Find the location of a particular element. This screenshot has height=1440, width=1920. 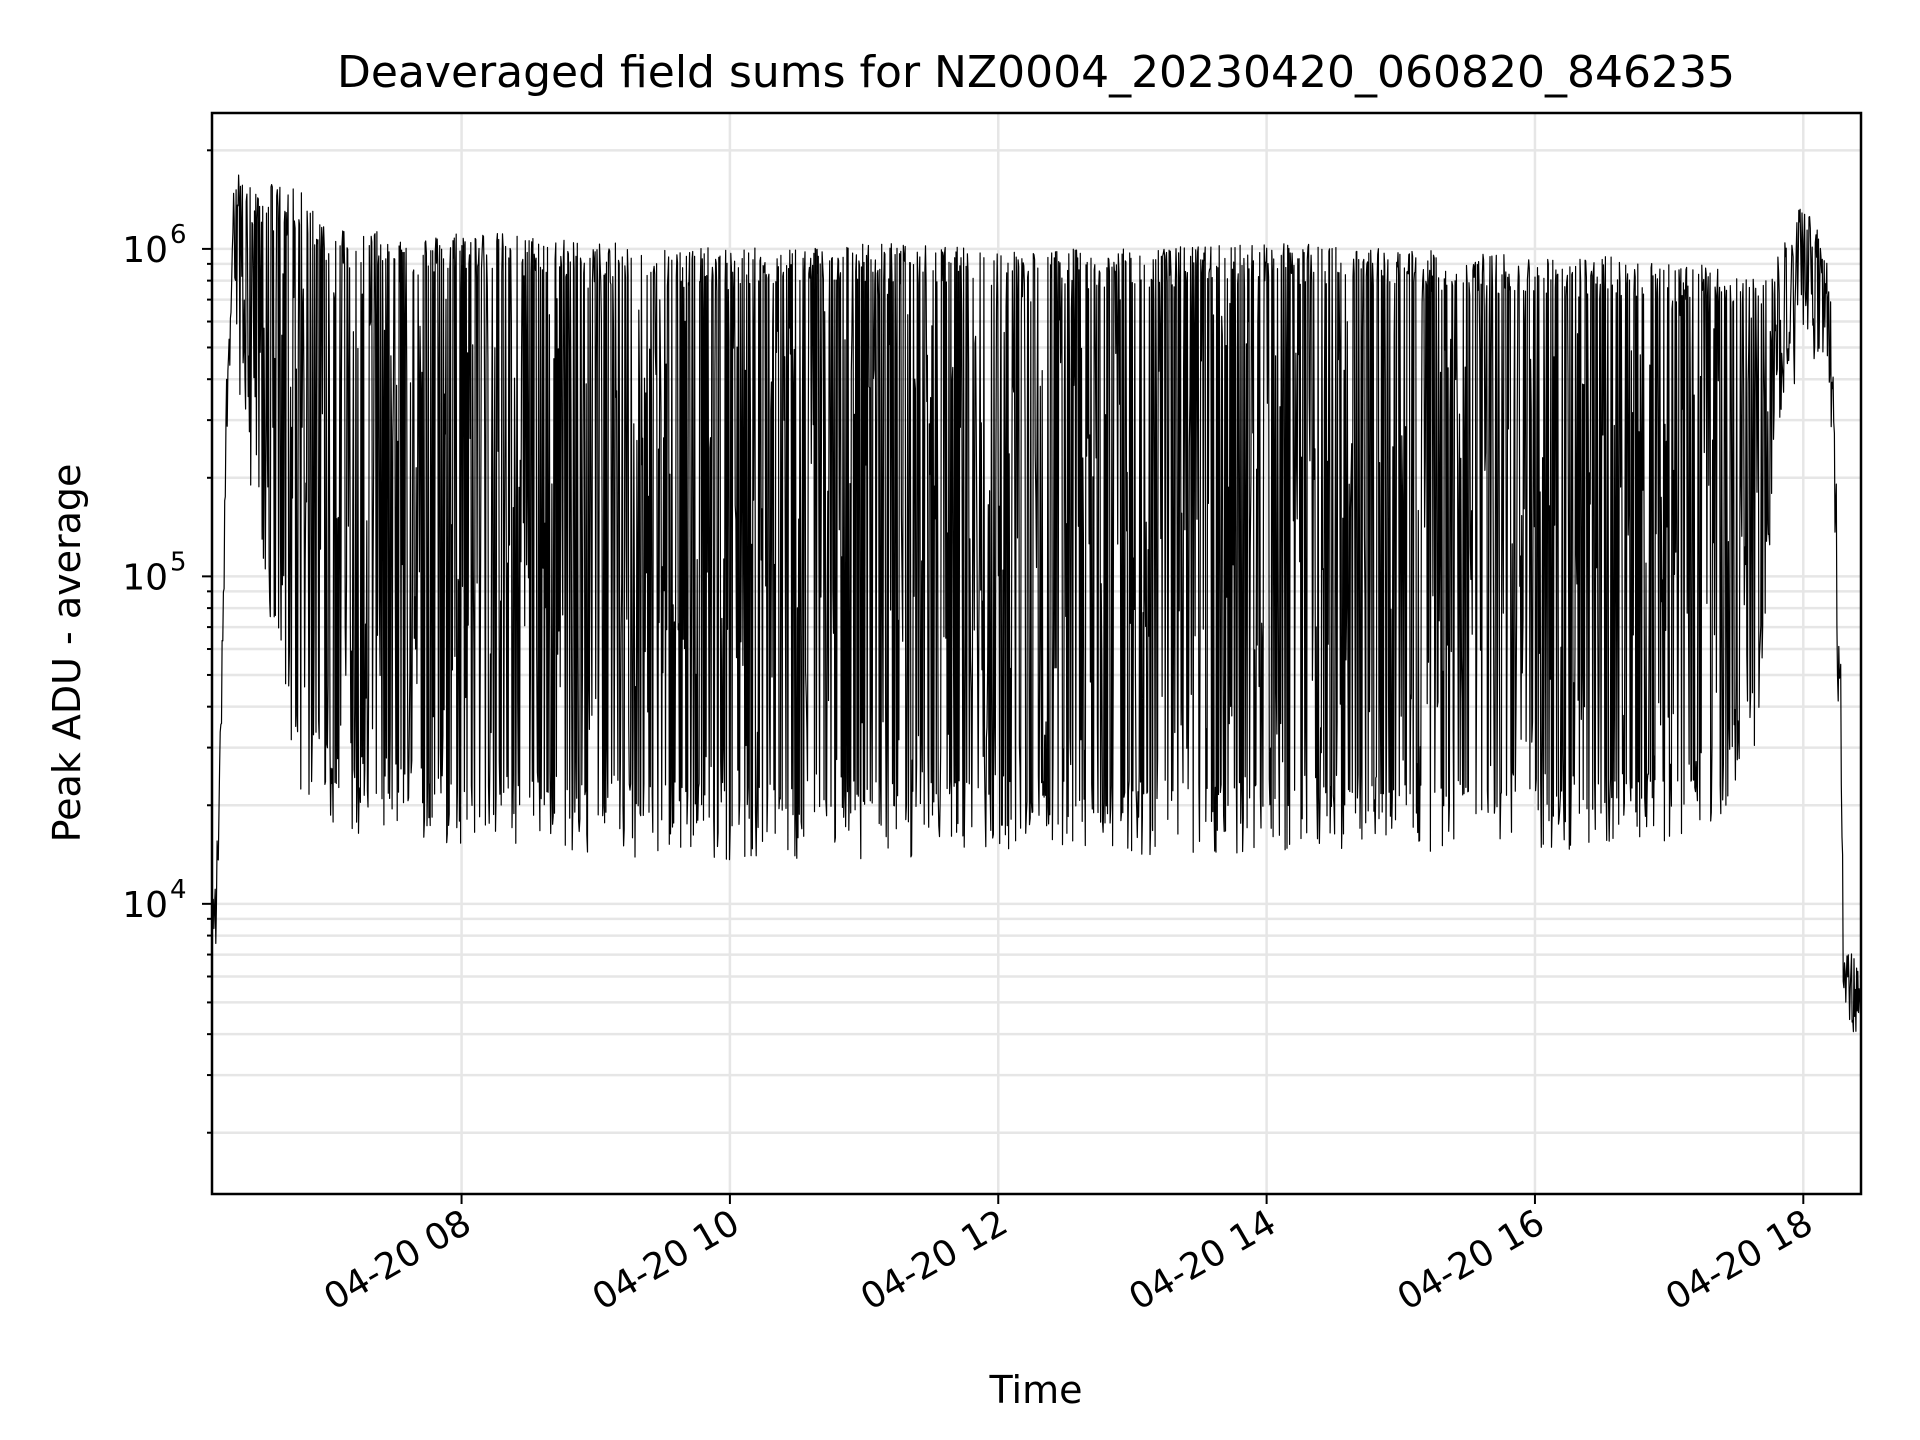

y-tick-exponent: 5 is located at coordinates (178, 562).